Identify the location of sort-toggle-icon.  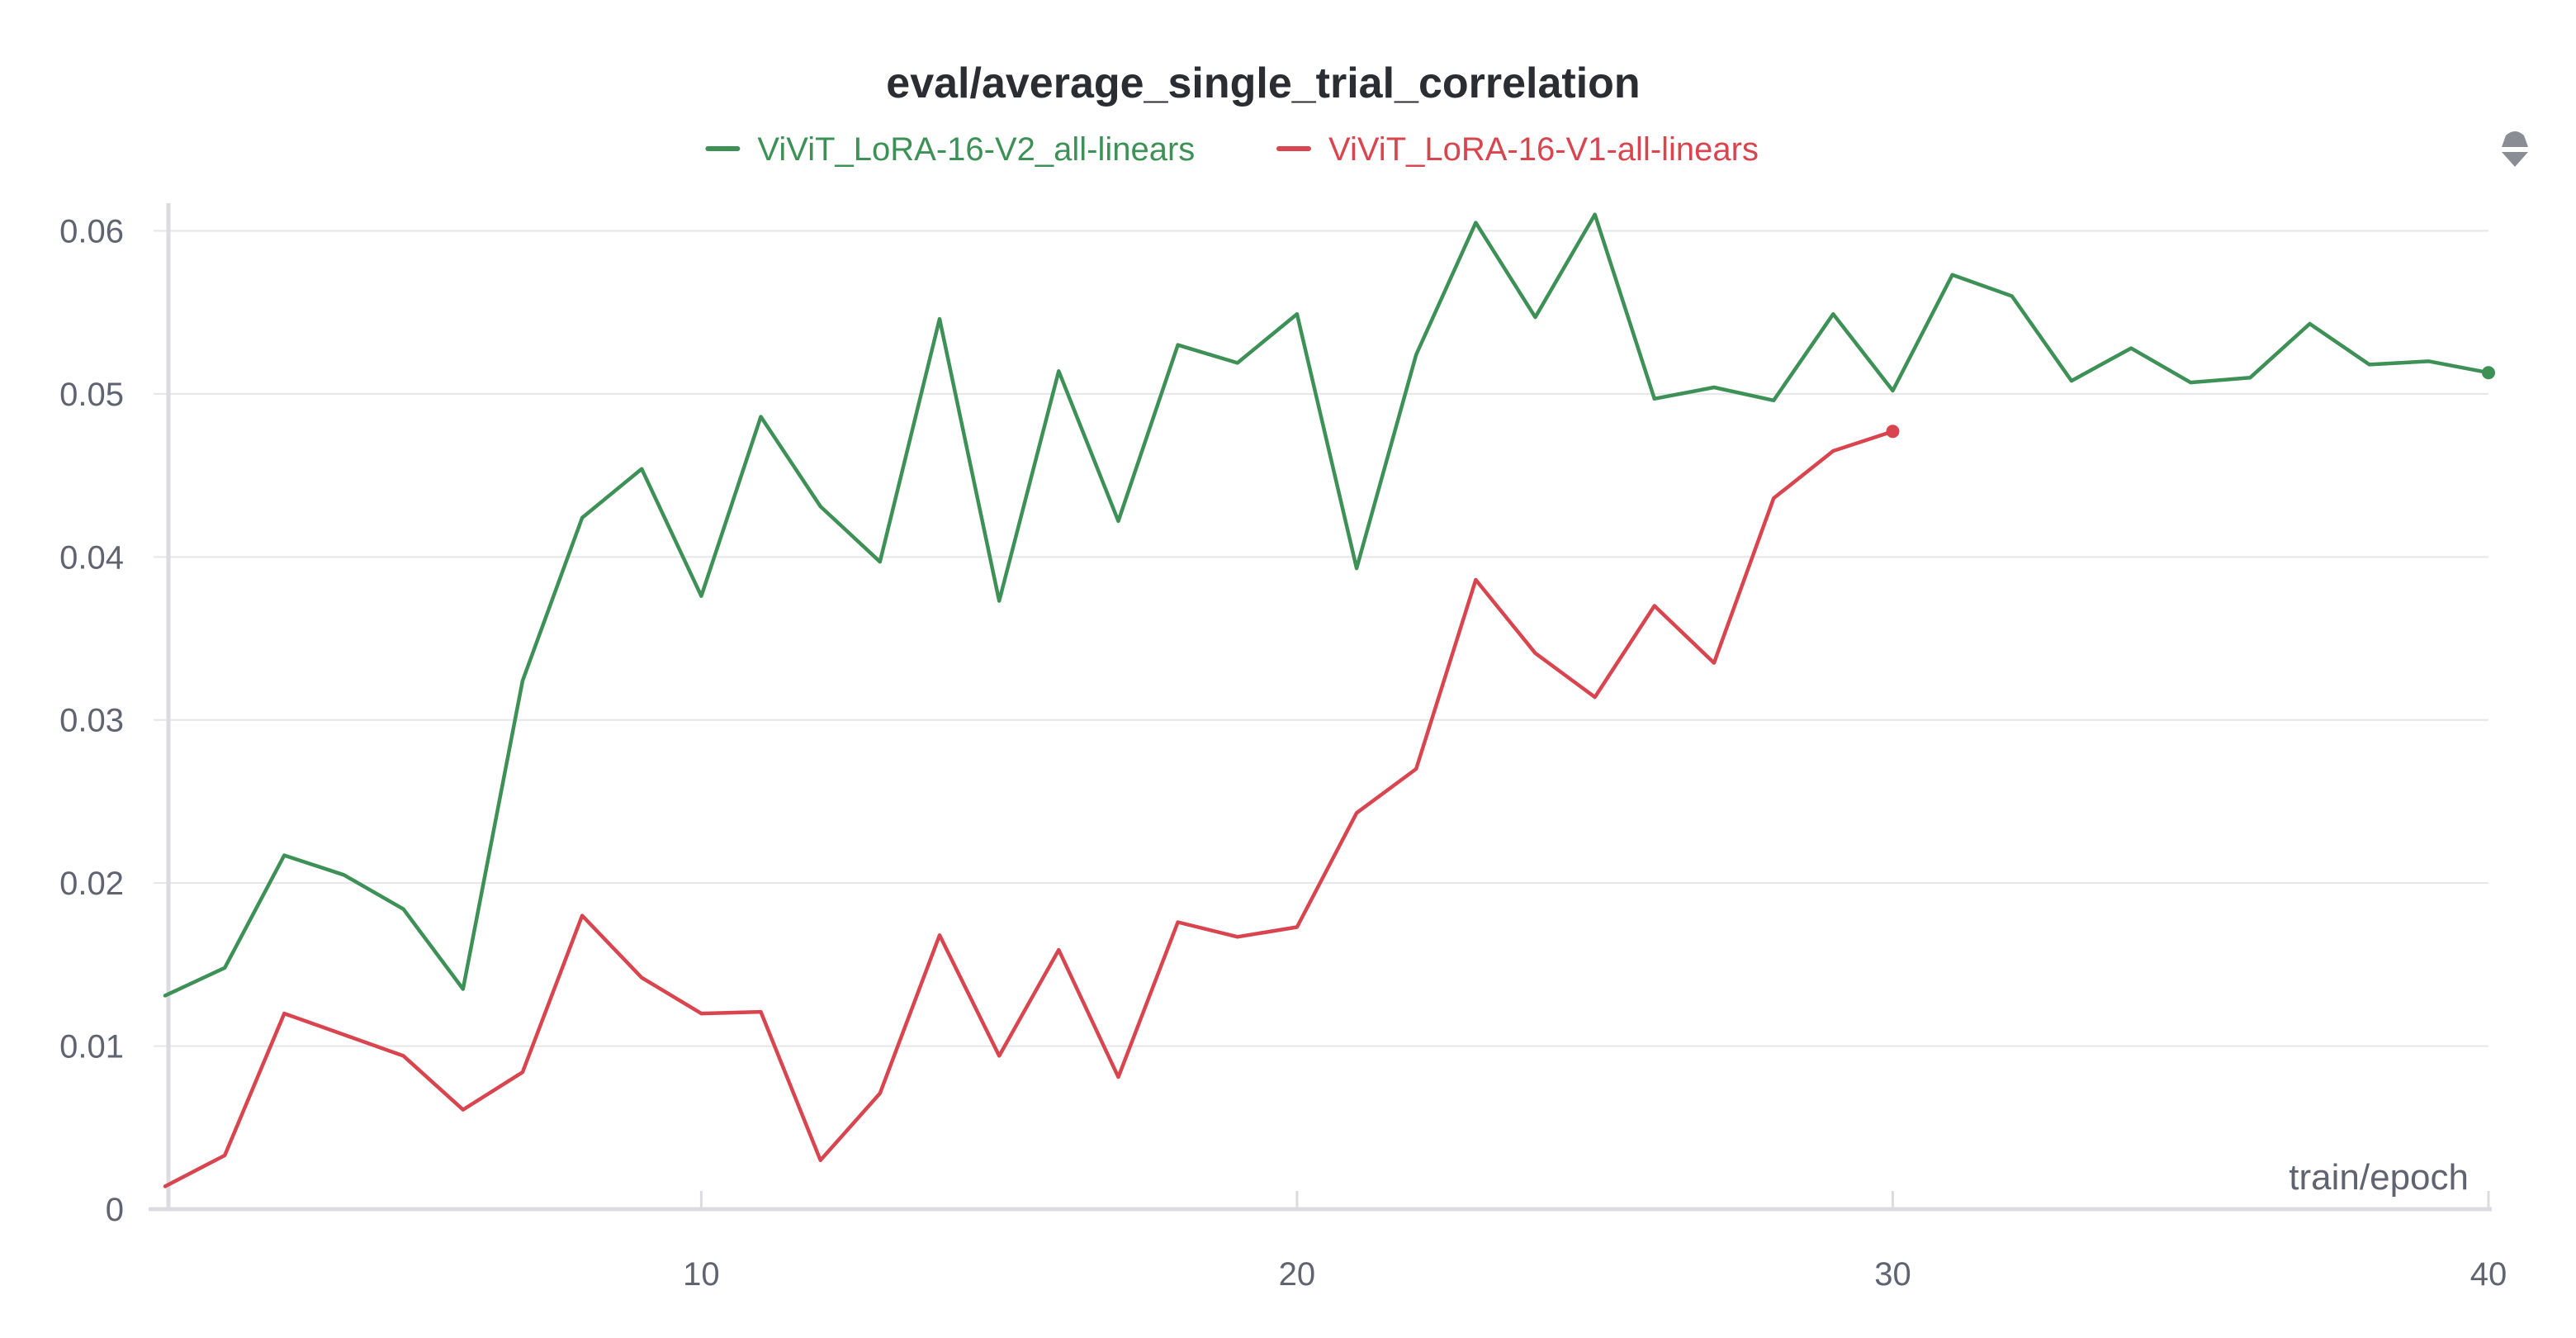
(2515, 149).